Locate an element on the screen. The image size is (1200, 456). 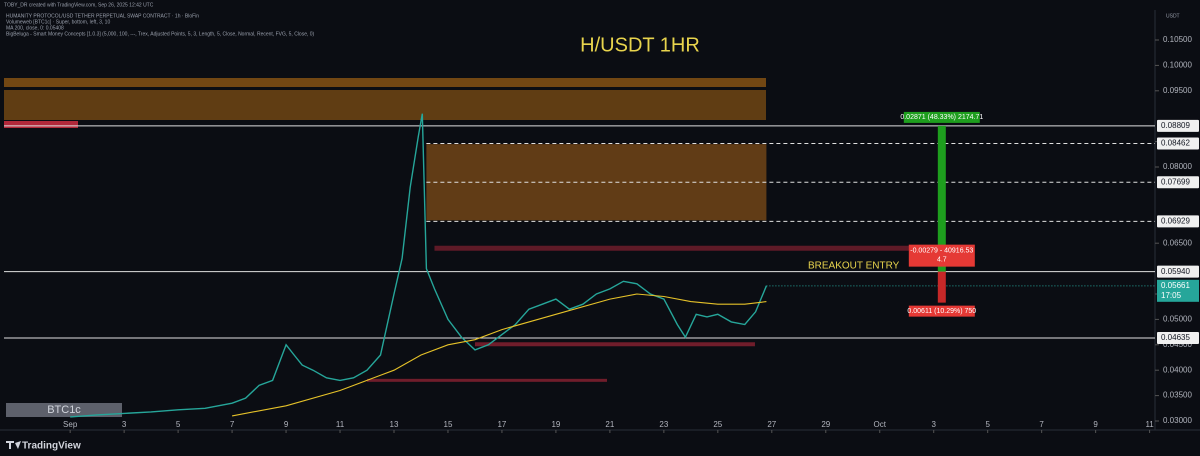
level-label: 0.07699 is located at coordinates (1175, 181).